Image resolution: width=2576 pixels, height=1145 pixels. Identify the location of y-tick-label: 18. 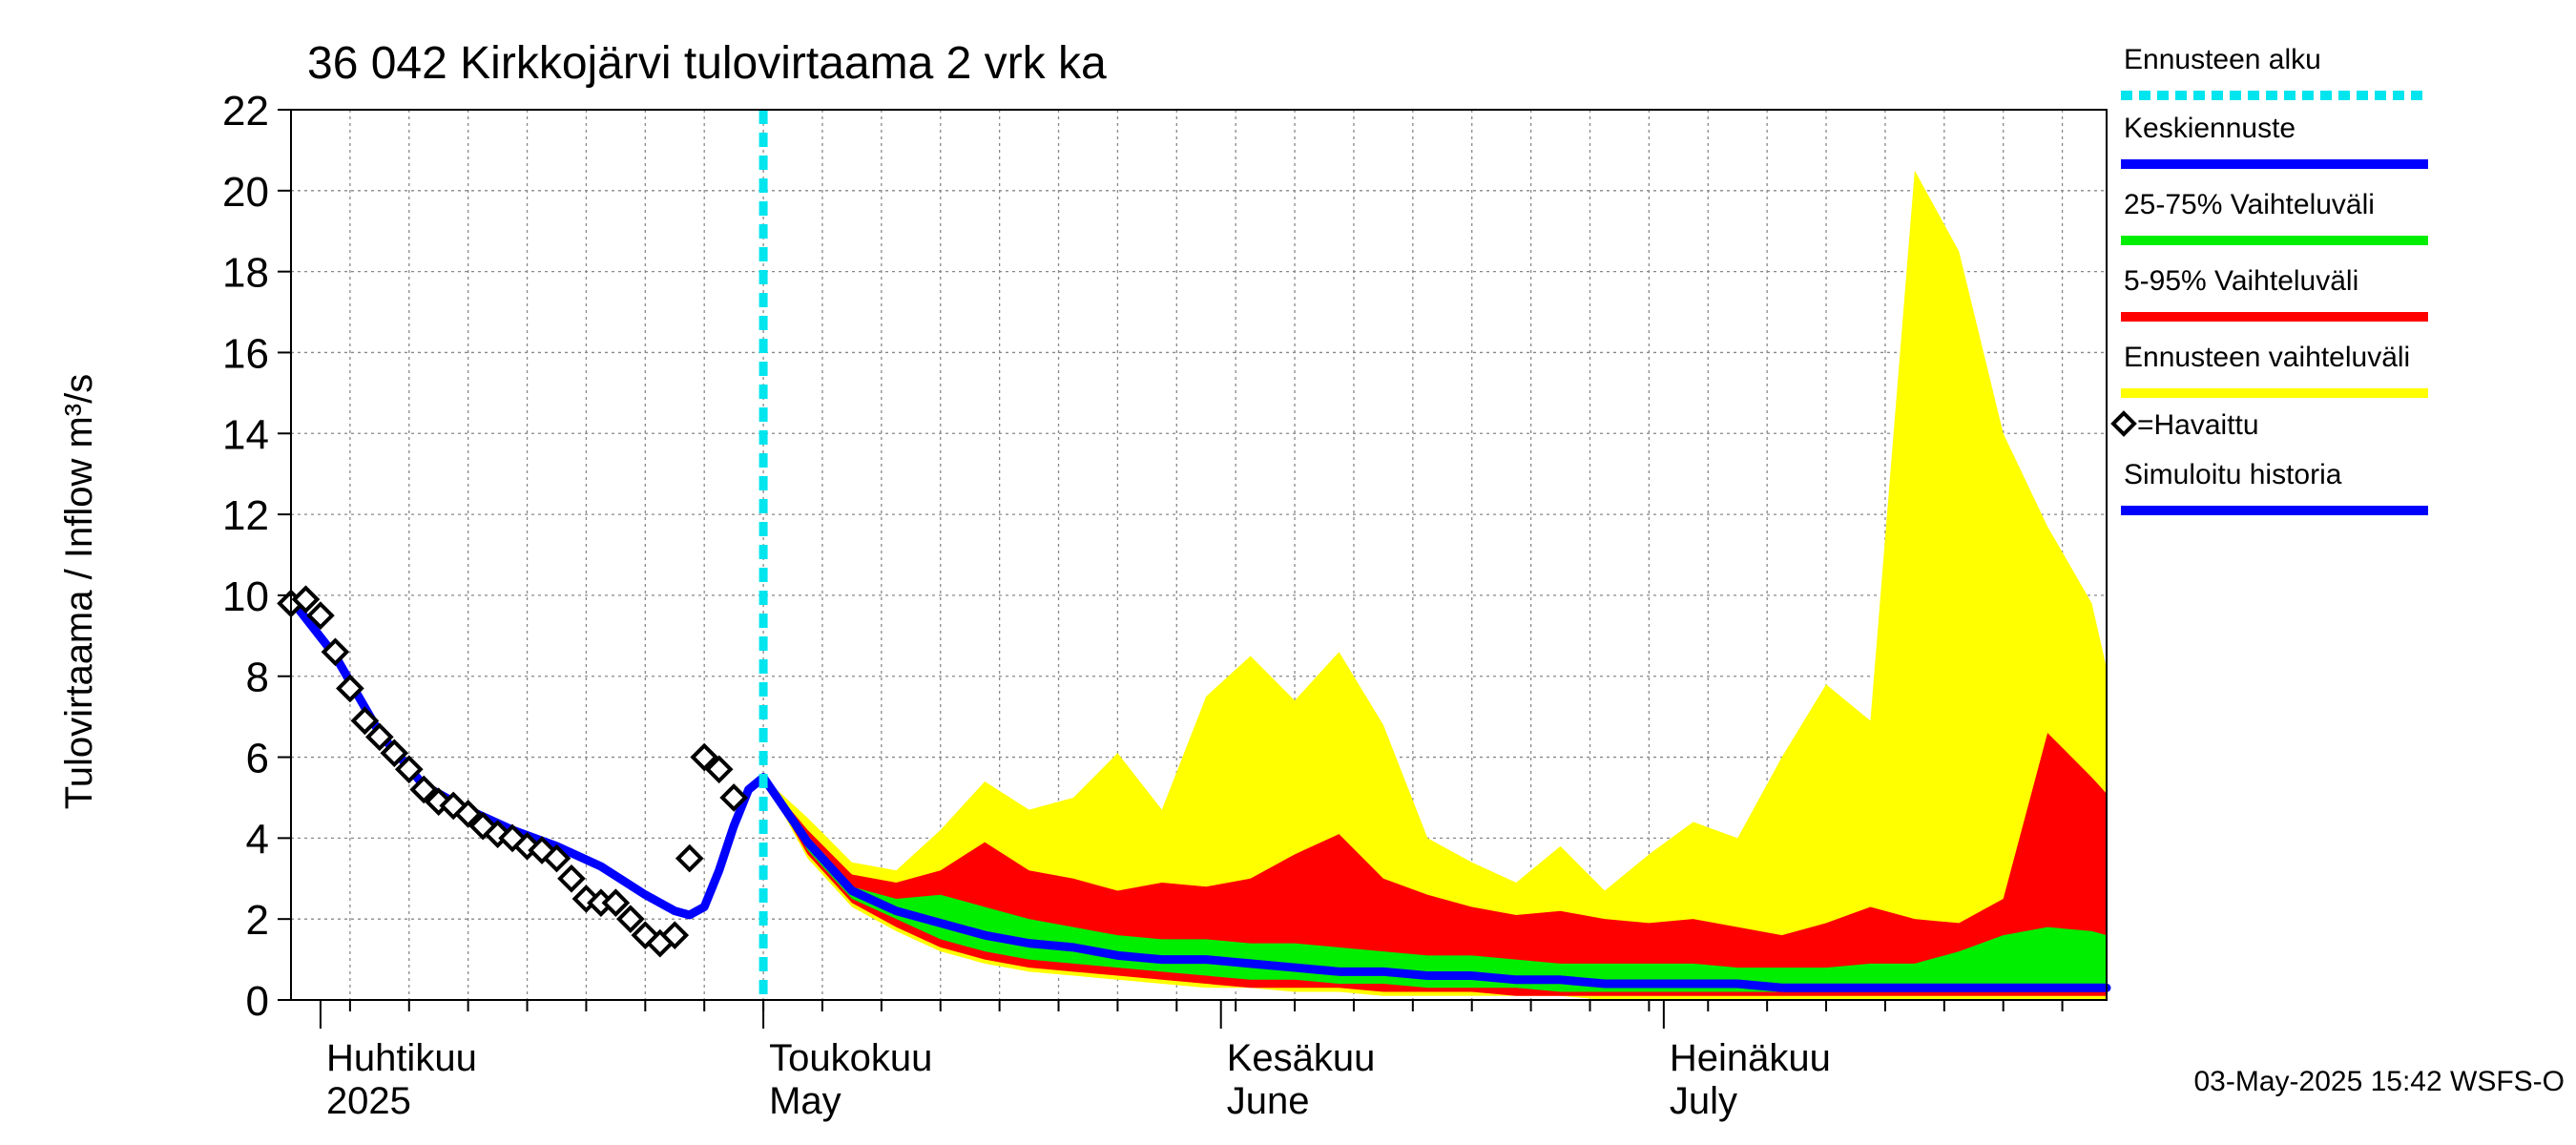
(245, 273).